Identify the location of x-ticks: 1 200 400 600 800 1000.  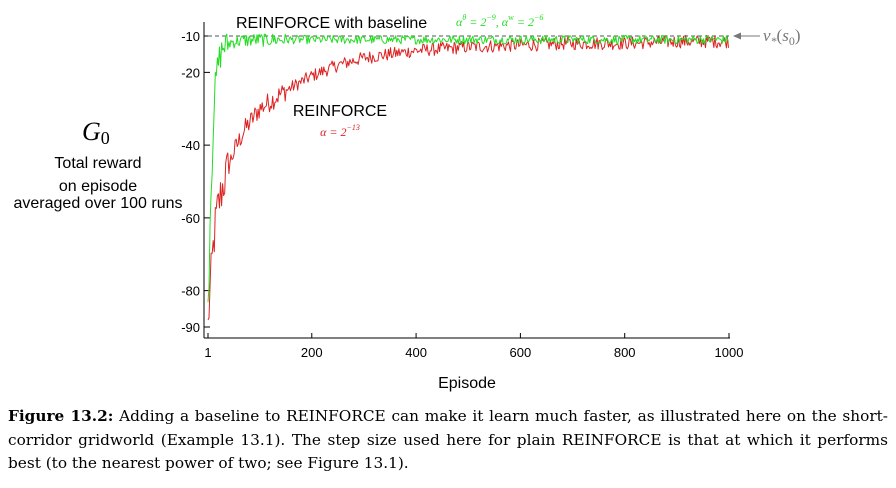
(473, 346).